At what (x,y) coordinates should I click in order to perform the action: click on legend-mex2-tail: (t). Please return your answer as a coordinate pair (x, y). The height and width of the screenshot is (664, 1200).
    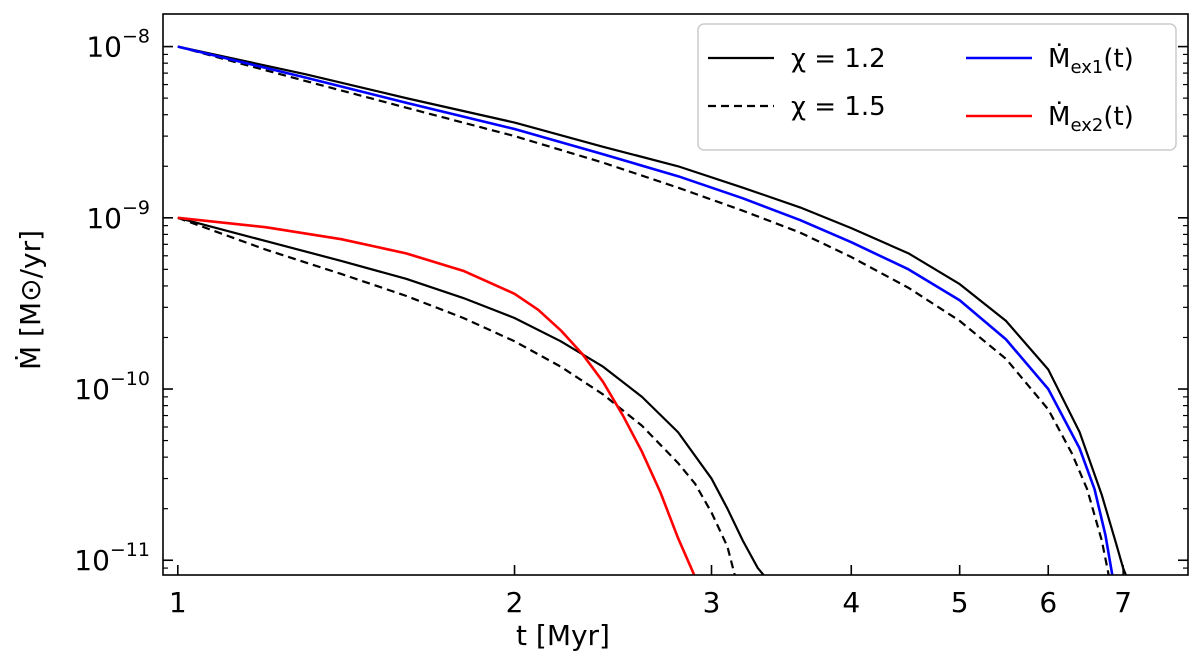
    Looking at the image, I should click on (1118, 117).